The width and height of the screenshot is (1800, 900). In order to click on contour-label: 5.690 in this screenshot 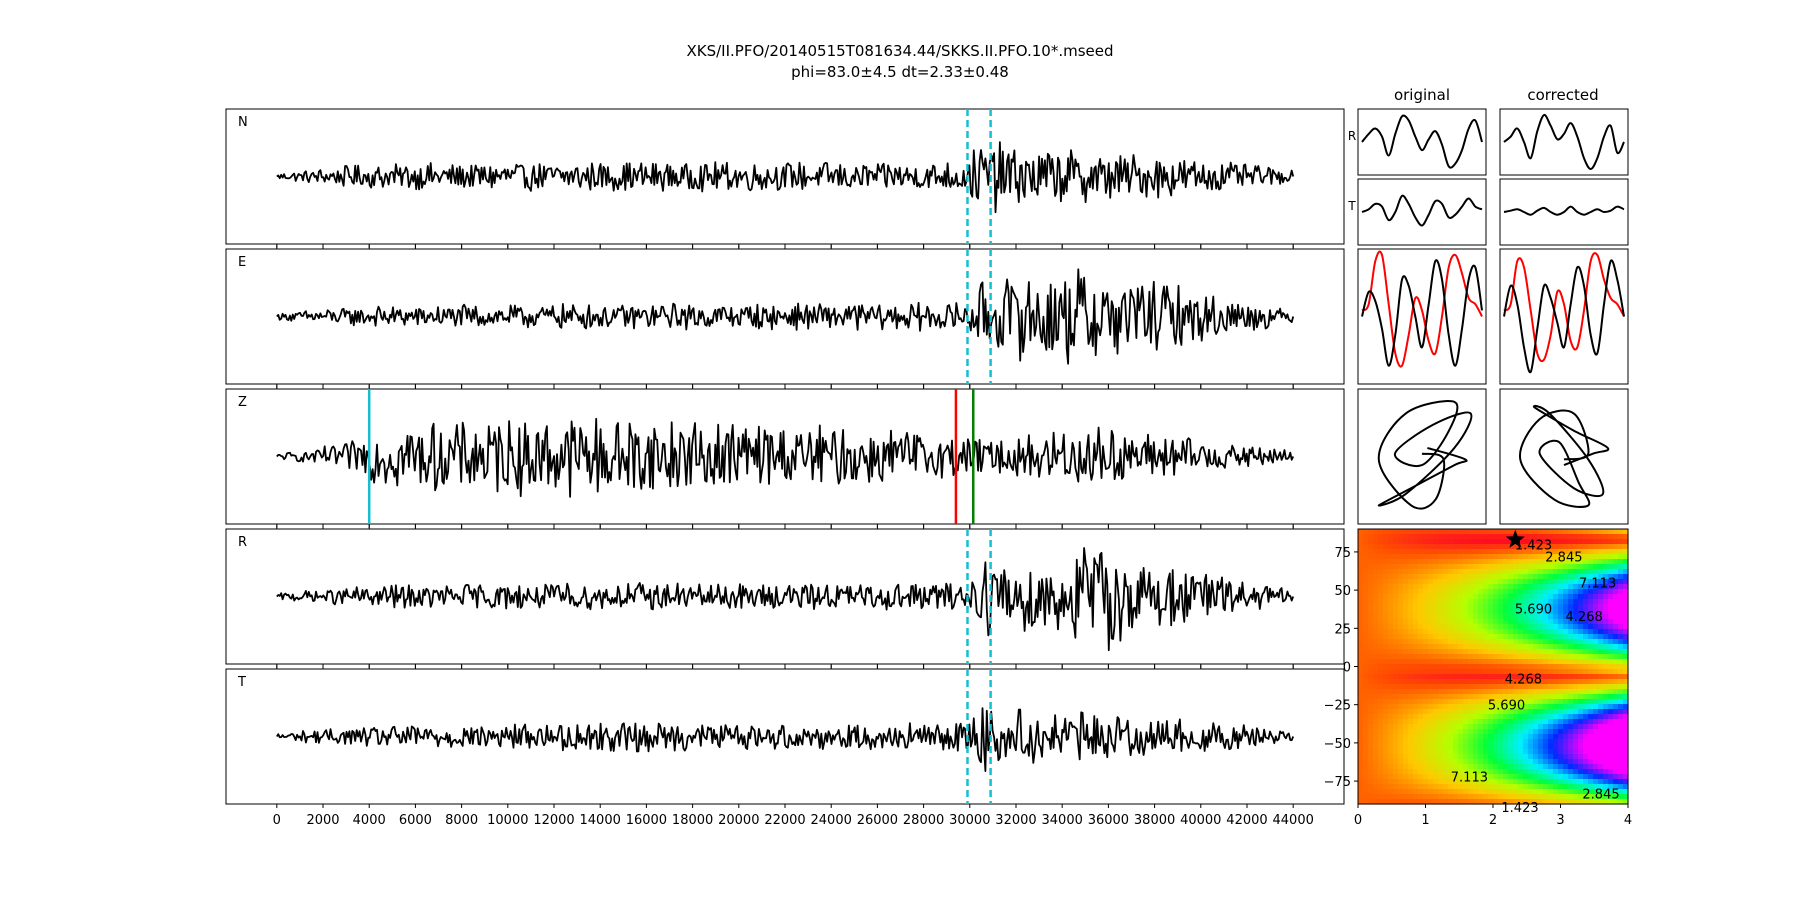, I will do `click(1506, 706)`.